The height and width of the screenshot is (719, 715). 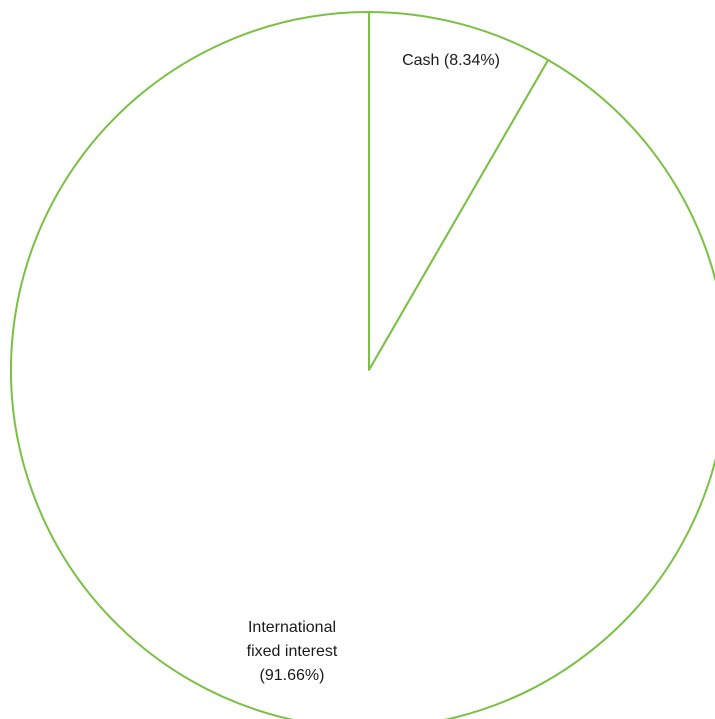 What do you see at coordinates (292, 675) in the screenshot?
I see `slice-label-line: (91.66%)` at bounding box center [292, 675].